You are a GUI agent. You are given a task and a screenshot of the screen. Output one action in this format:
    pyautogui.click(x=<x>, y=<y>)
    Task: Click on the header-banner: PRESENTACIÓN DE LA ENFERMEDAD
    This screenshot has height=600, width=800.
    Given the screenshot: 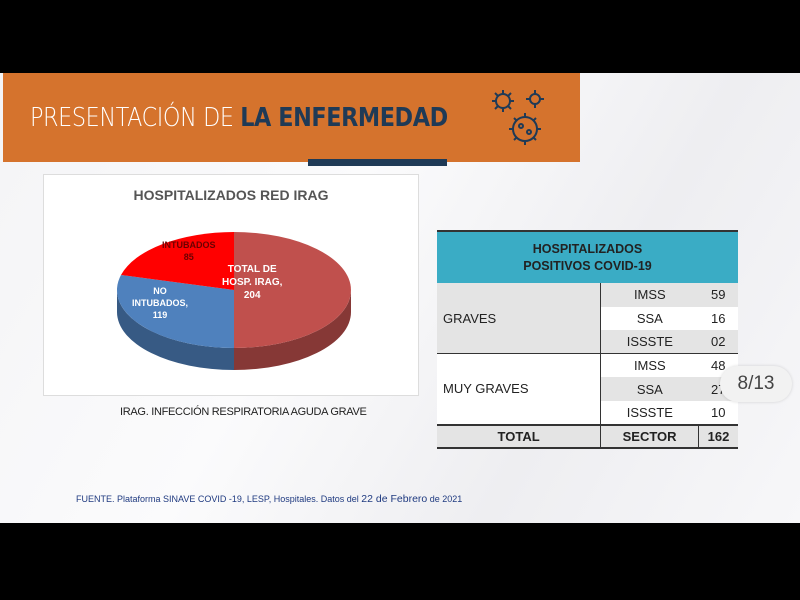 What is the action you would take?
    pyautogui.click(x=291, y=119)
    